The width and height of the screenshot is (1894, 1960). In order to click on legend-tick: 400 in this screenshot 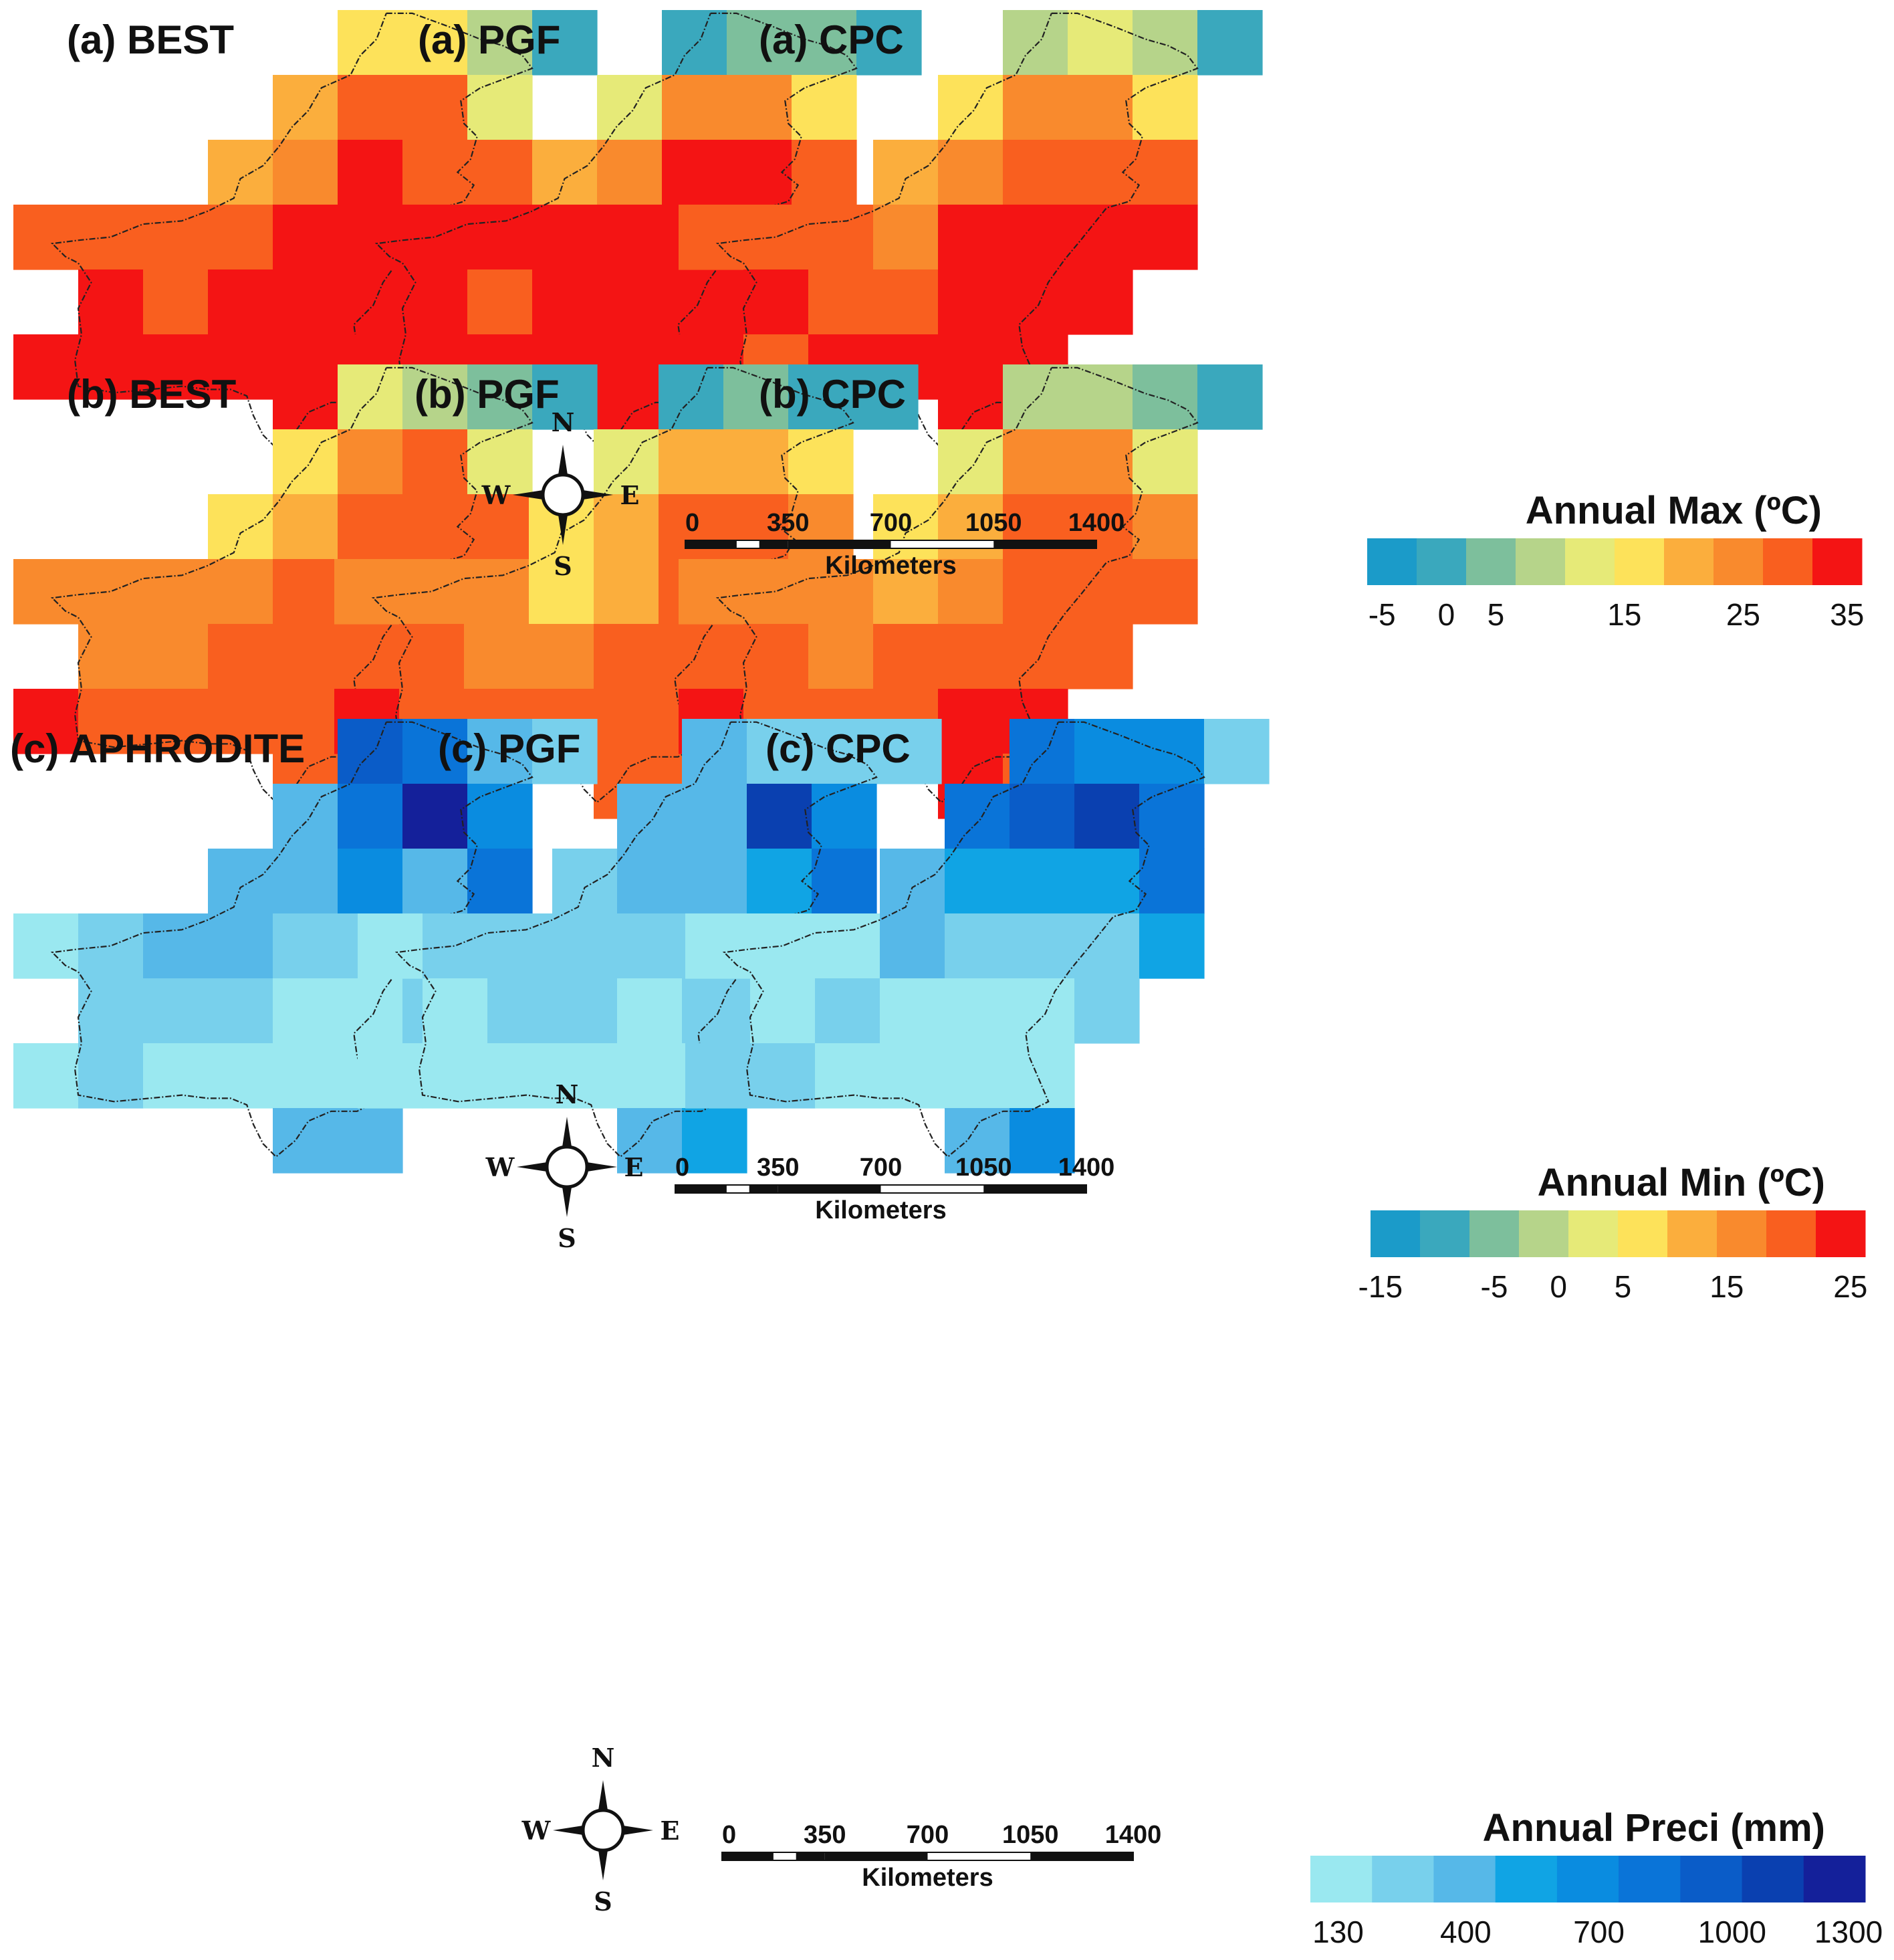, I will do `click(1466, 1932)`.